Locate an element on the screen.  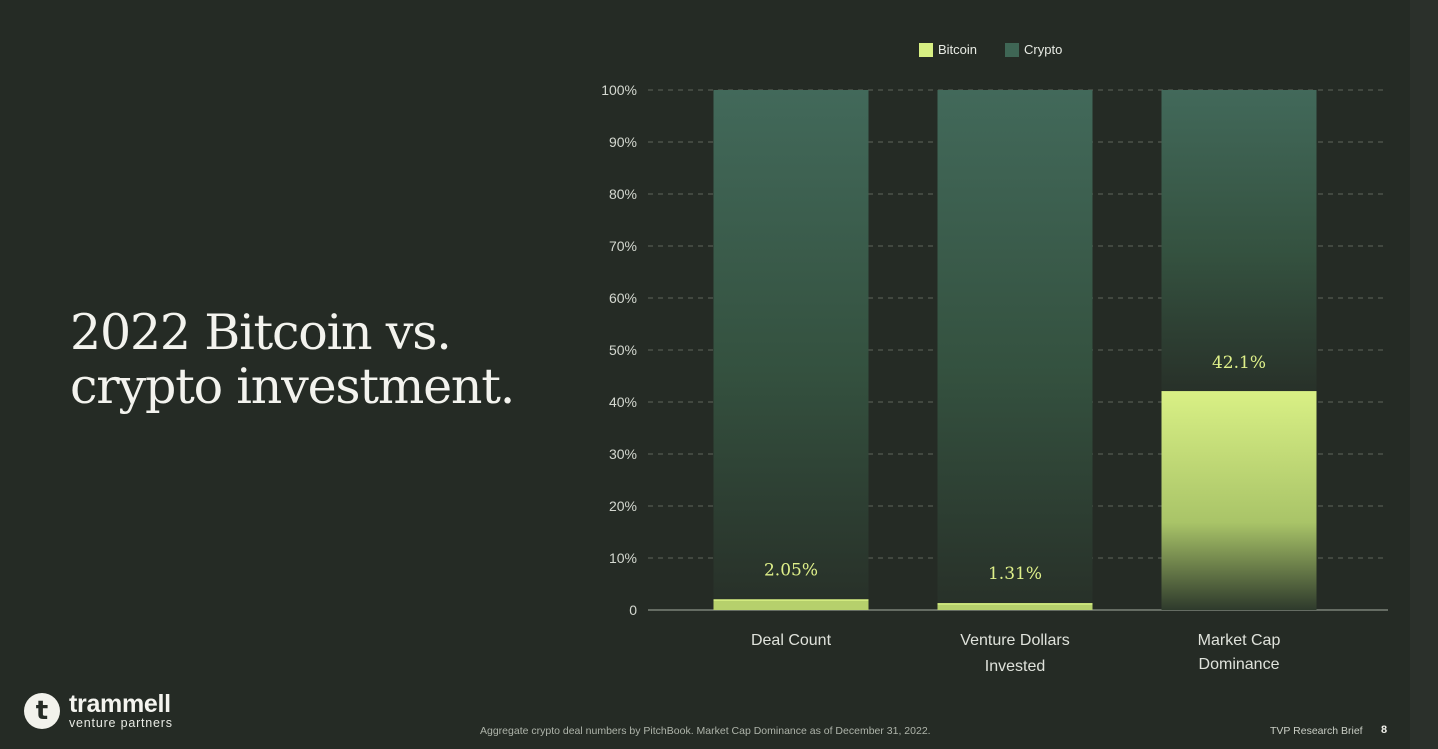
x-category-label: Dominance is located at coordinates (1239, 664).